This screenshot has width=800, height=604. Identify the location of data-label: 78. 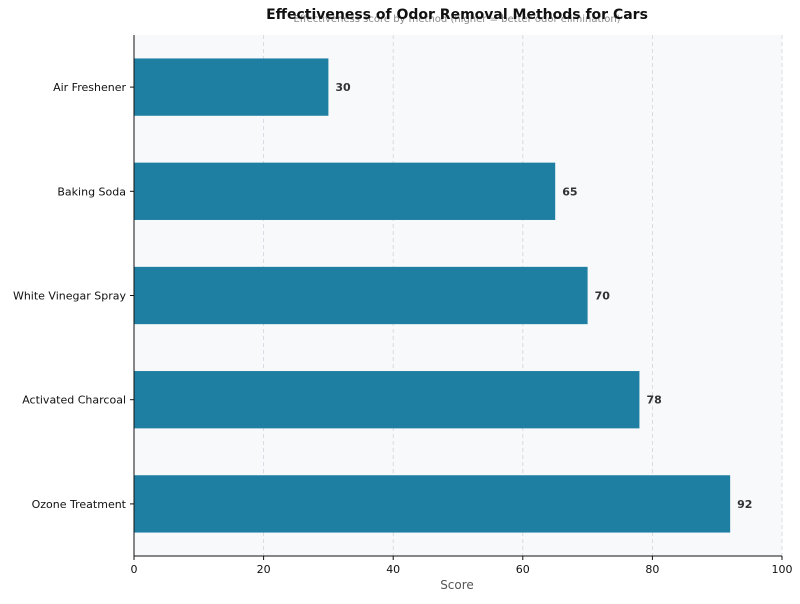
(653, 400).